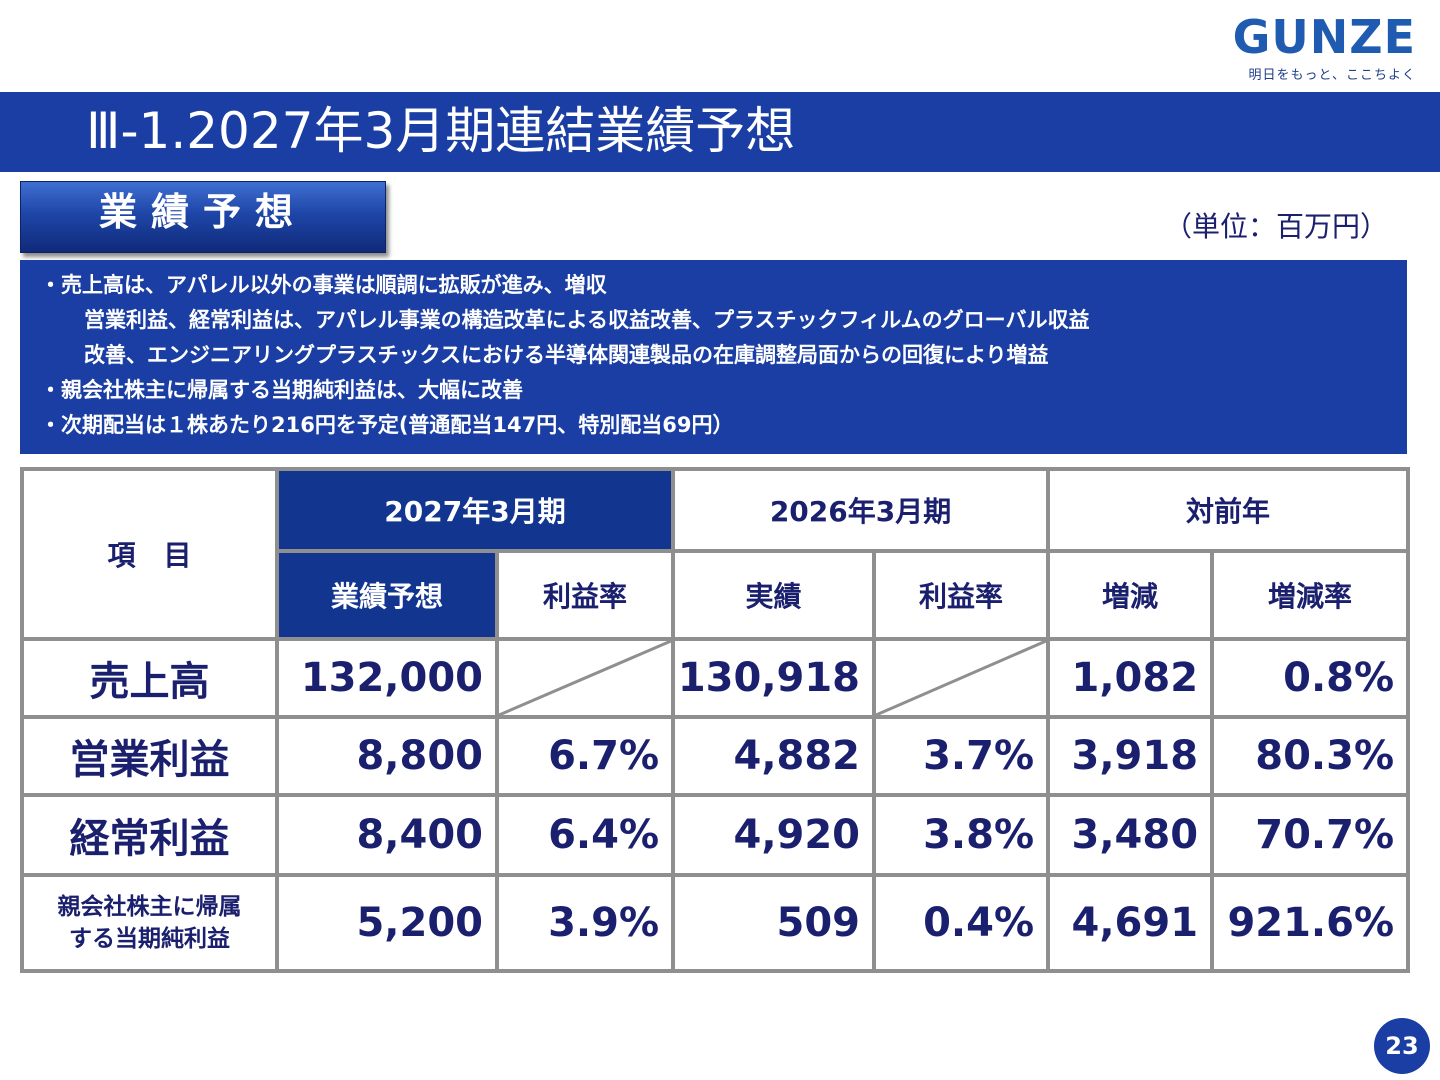 The height and width of the screenshot is (1080, 1440). I want to click on forecast-value: 8,400, so click(387, 835).